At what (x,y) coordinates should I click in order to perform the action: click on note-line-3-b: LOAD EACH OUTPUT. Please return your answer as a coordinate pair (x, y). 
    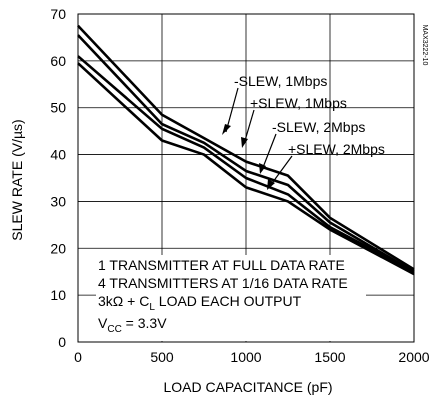
    Looking at the image, I should click on (228, 301).